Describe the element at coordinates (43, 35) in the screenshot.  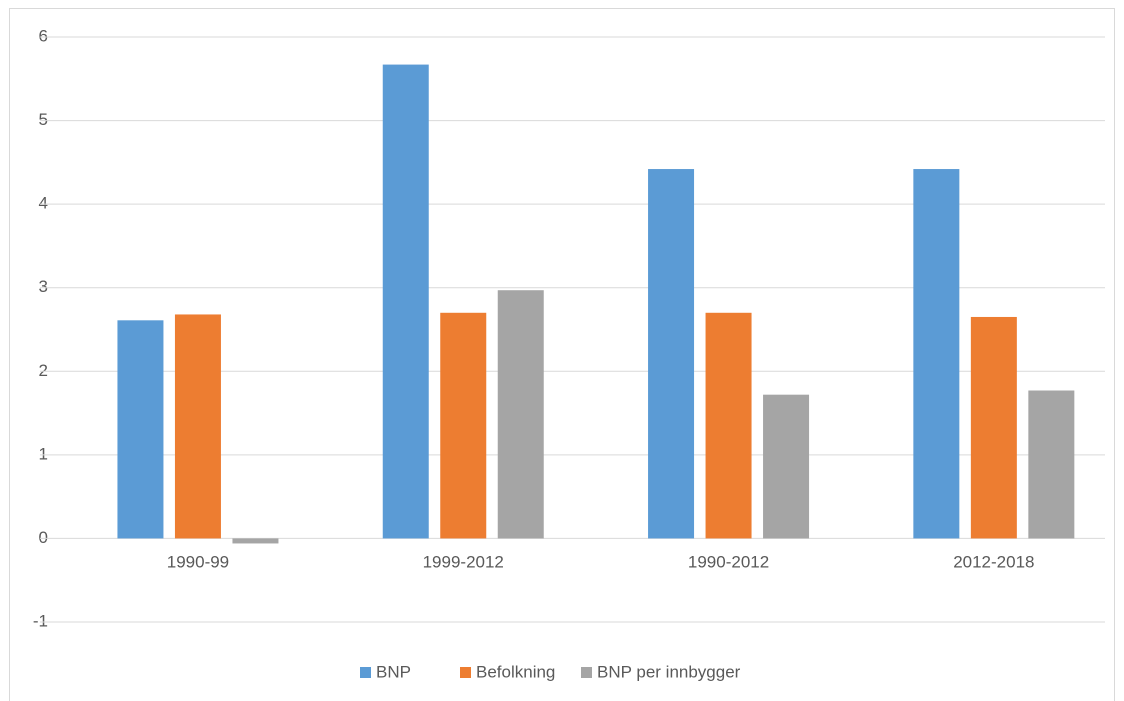
I see `y-tick-label: 6` at that location.